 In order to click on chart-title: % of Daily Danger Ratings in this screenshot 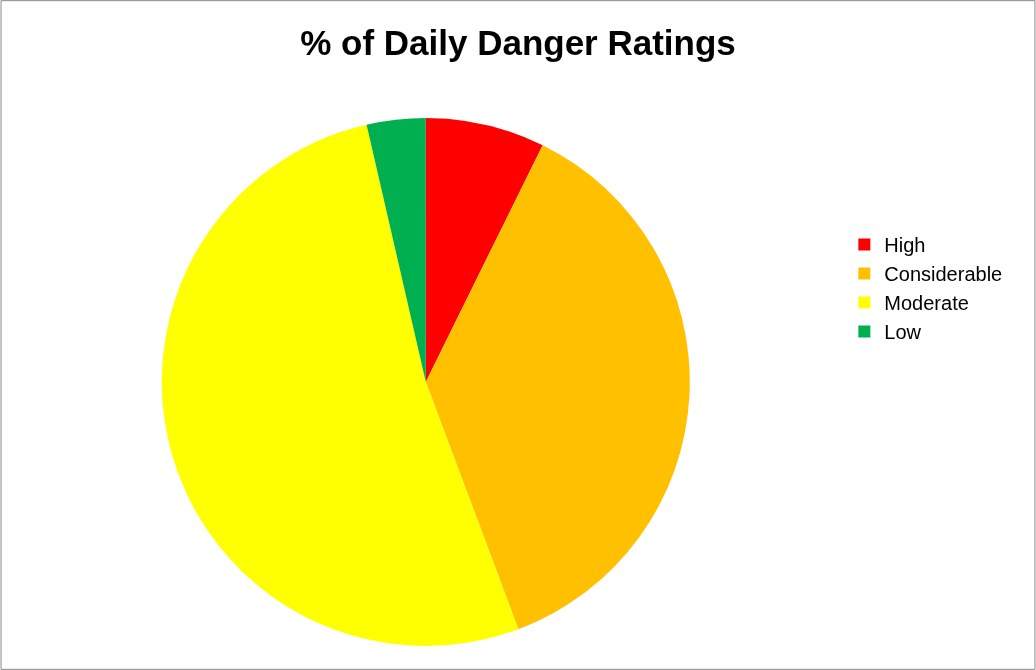, I will do `click(518, 42)`.